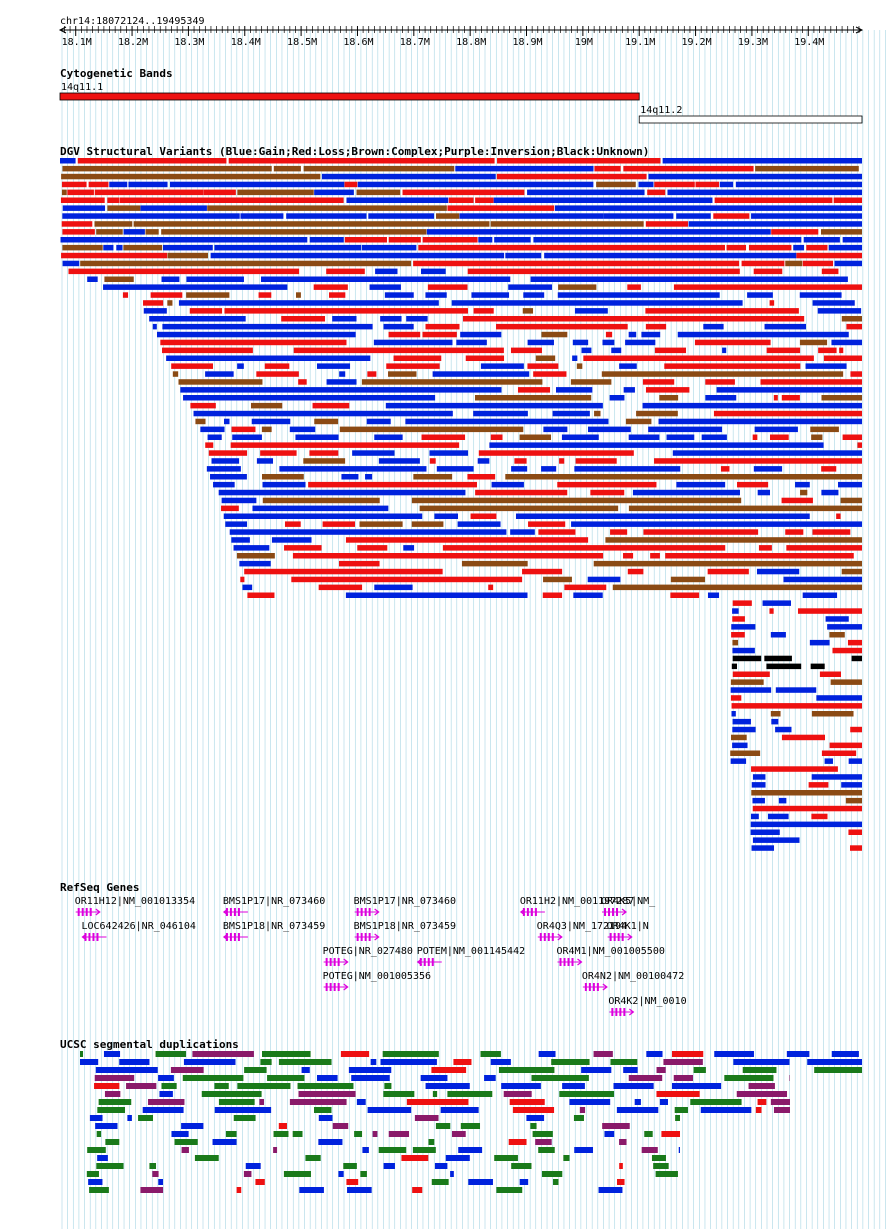  I want to click on region-label: chr14:18072124..19495349, so click(132, 21).